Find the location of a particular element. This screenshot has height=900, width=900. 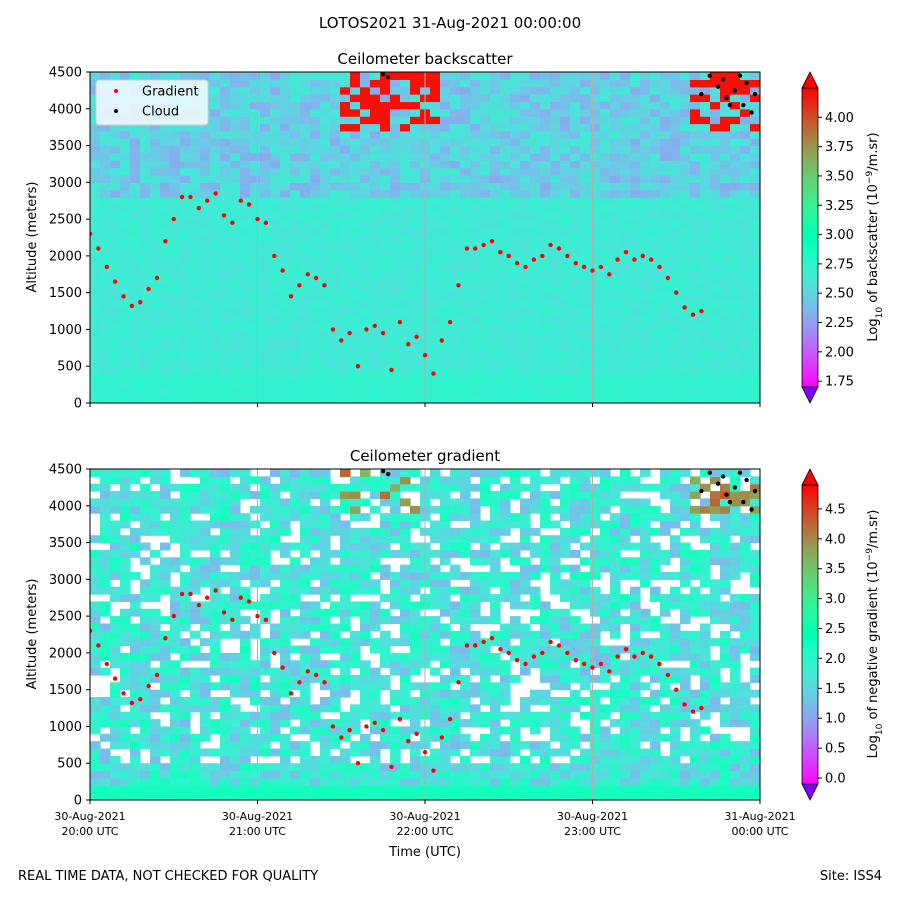

x-tick-label: 20:00 UTC is located at coordinates (89, 831).